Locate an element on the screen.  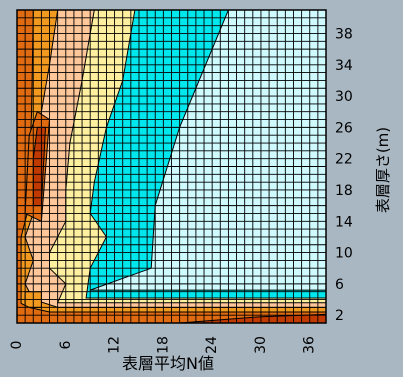
y-tick-label: 10 is located at coordinates (344, 254).